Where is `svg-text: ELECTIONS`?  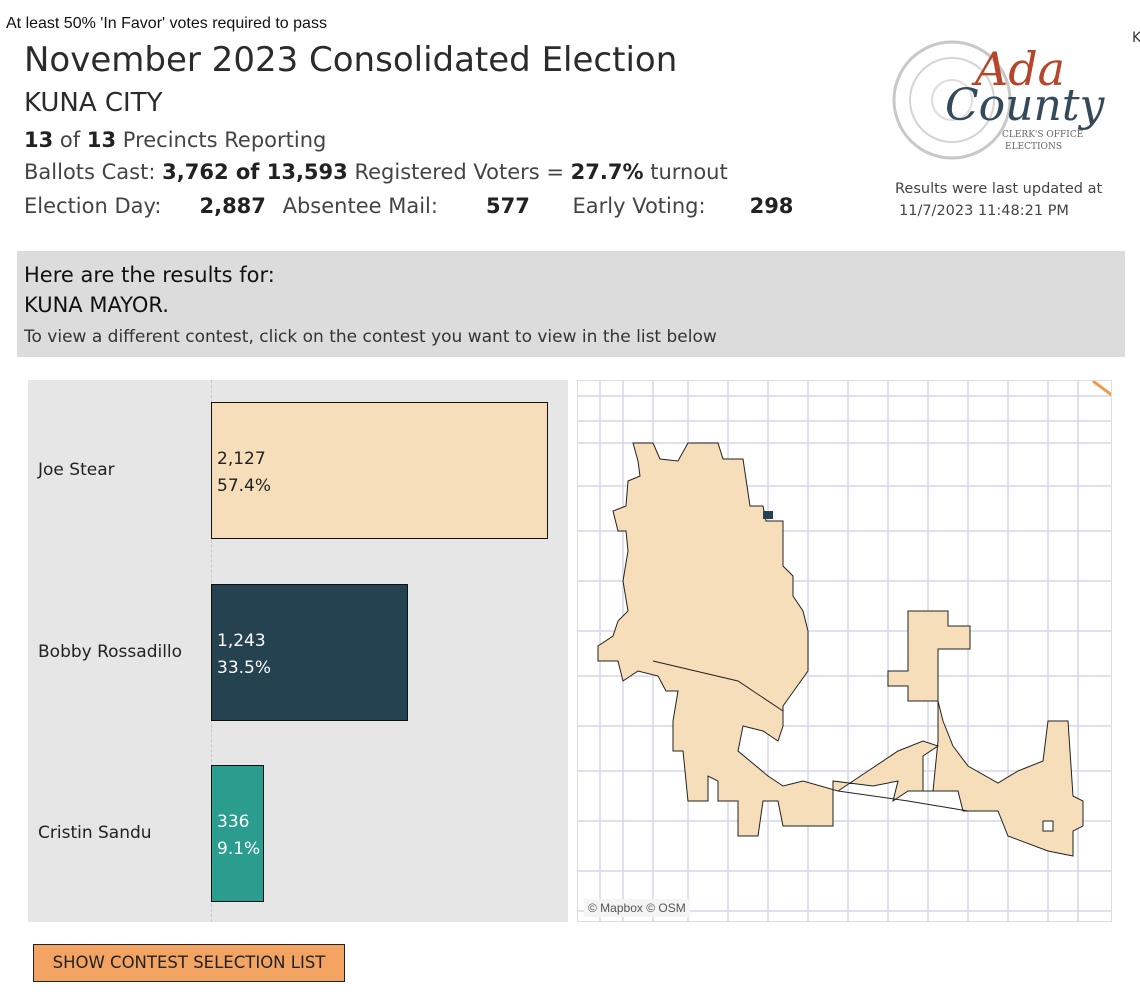 svg-text: ELECTIONS is located at coordinates (1033, 147).